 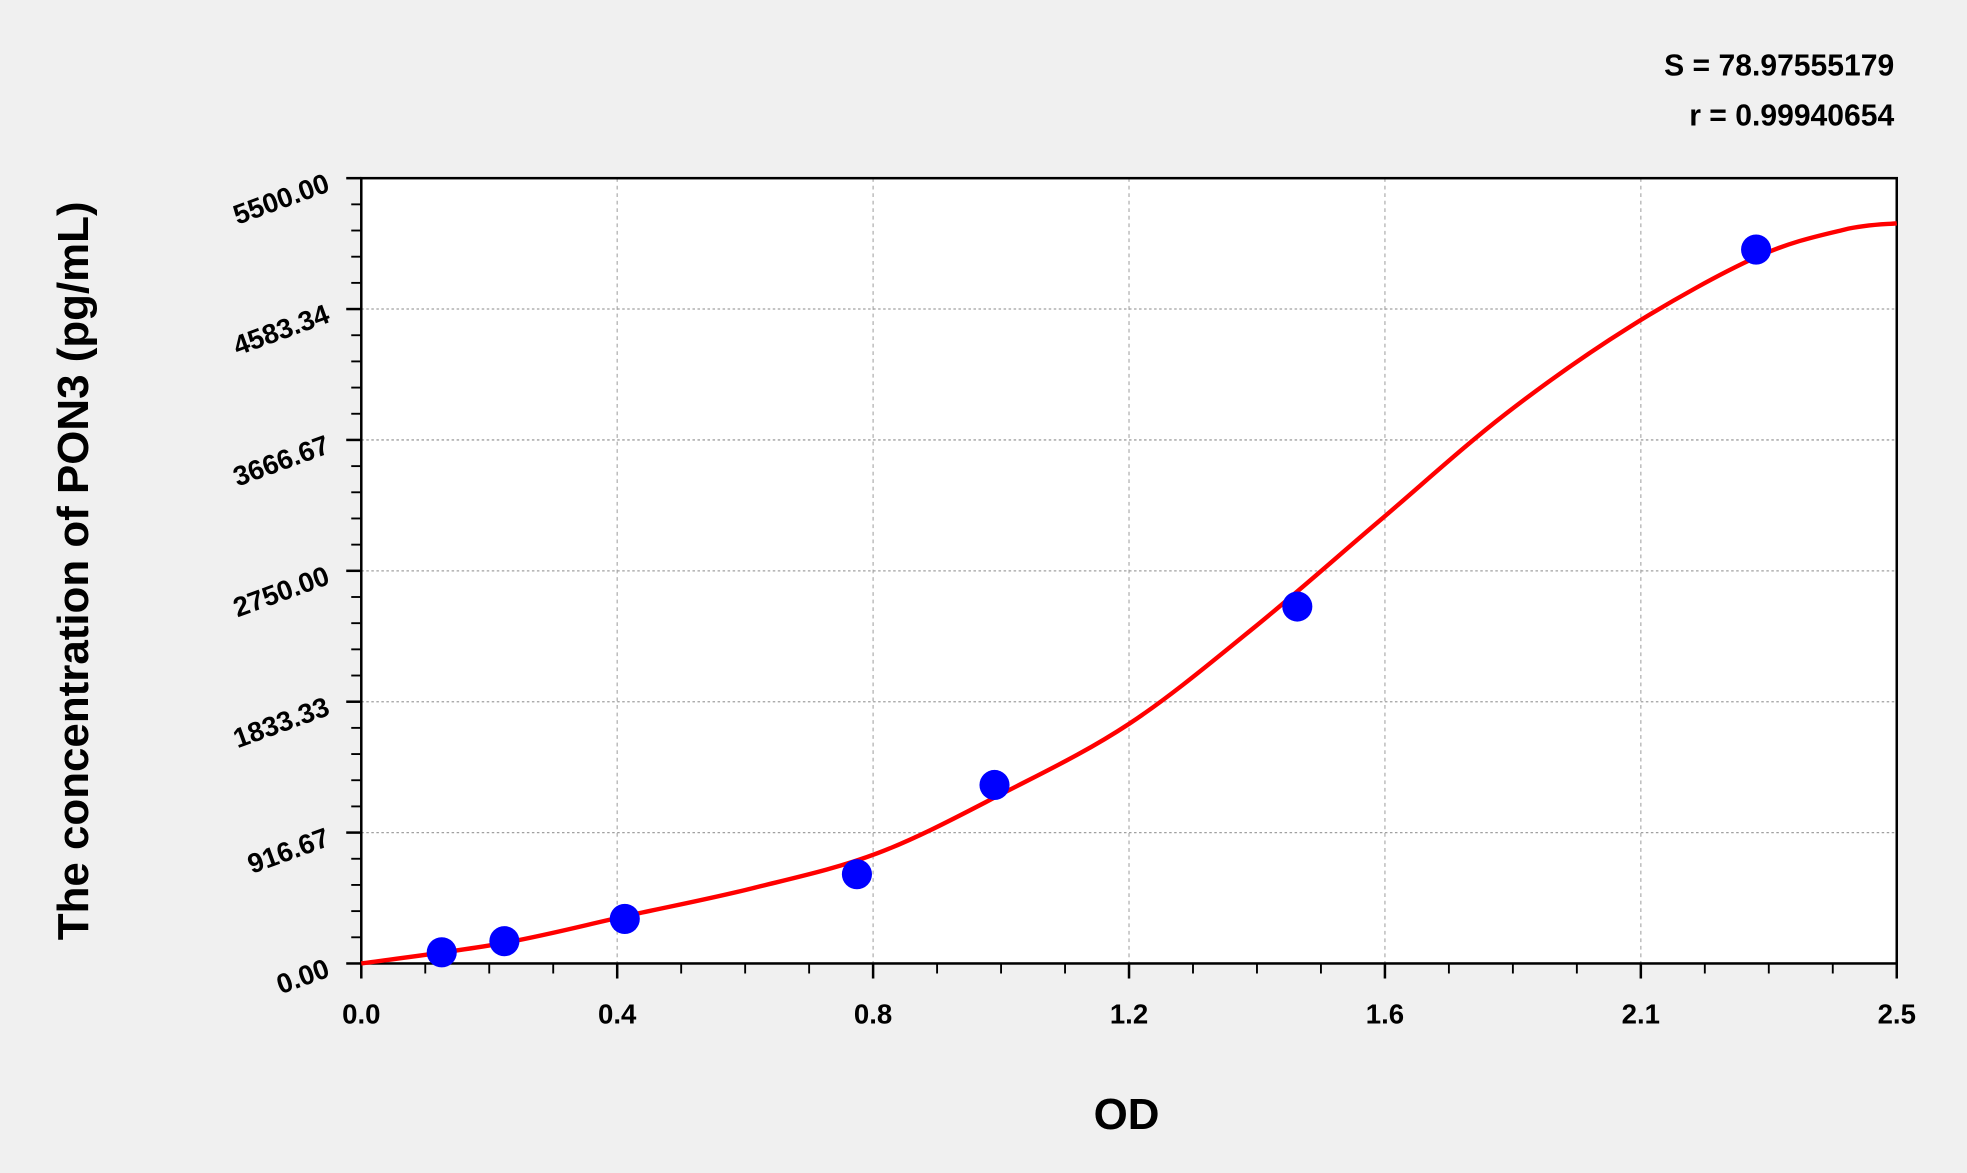 I want to click on x-tick-label: 2.1, so click(x=1641, y=1014).